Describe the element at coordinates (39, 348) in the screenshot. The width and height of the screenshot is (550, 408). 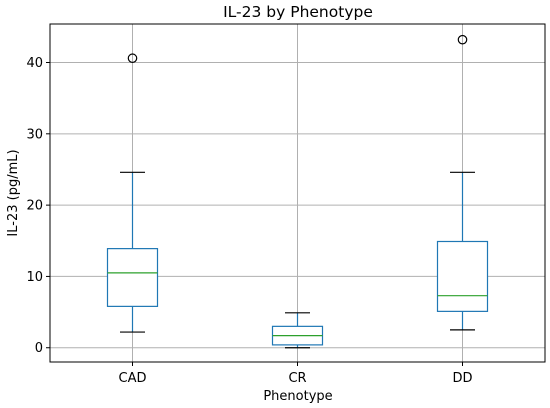
I see `y-tick-label: 0` at that location.